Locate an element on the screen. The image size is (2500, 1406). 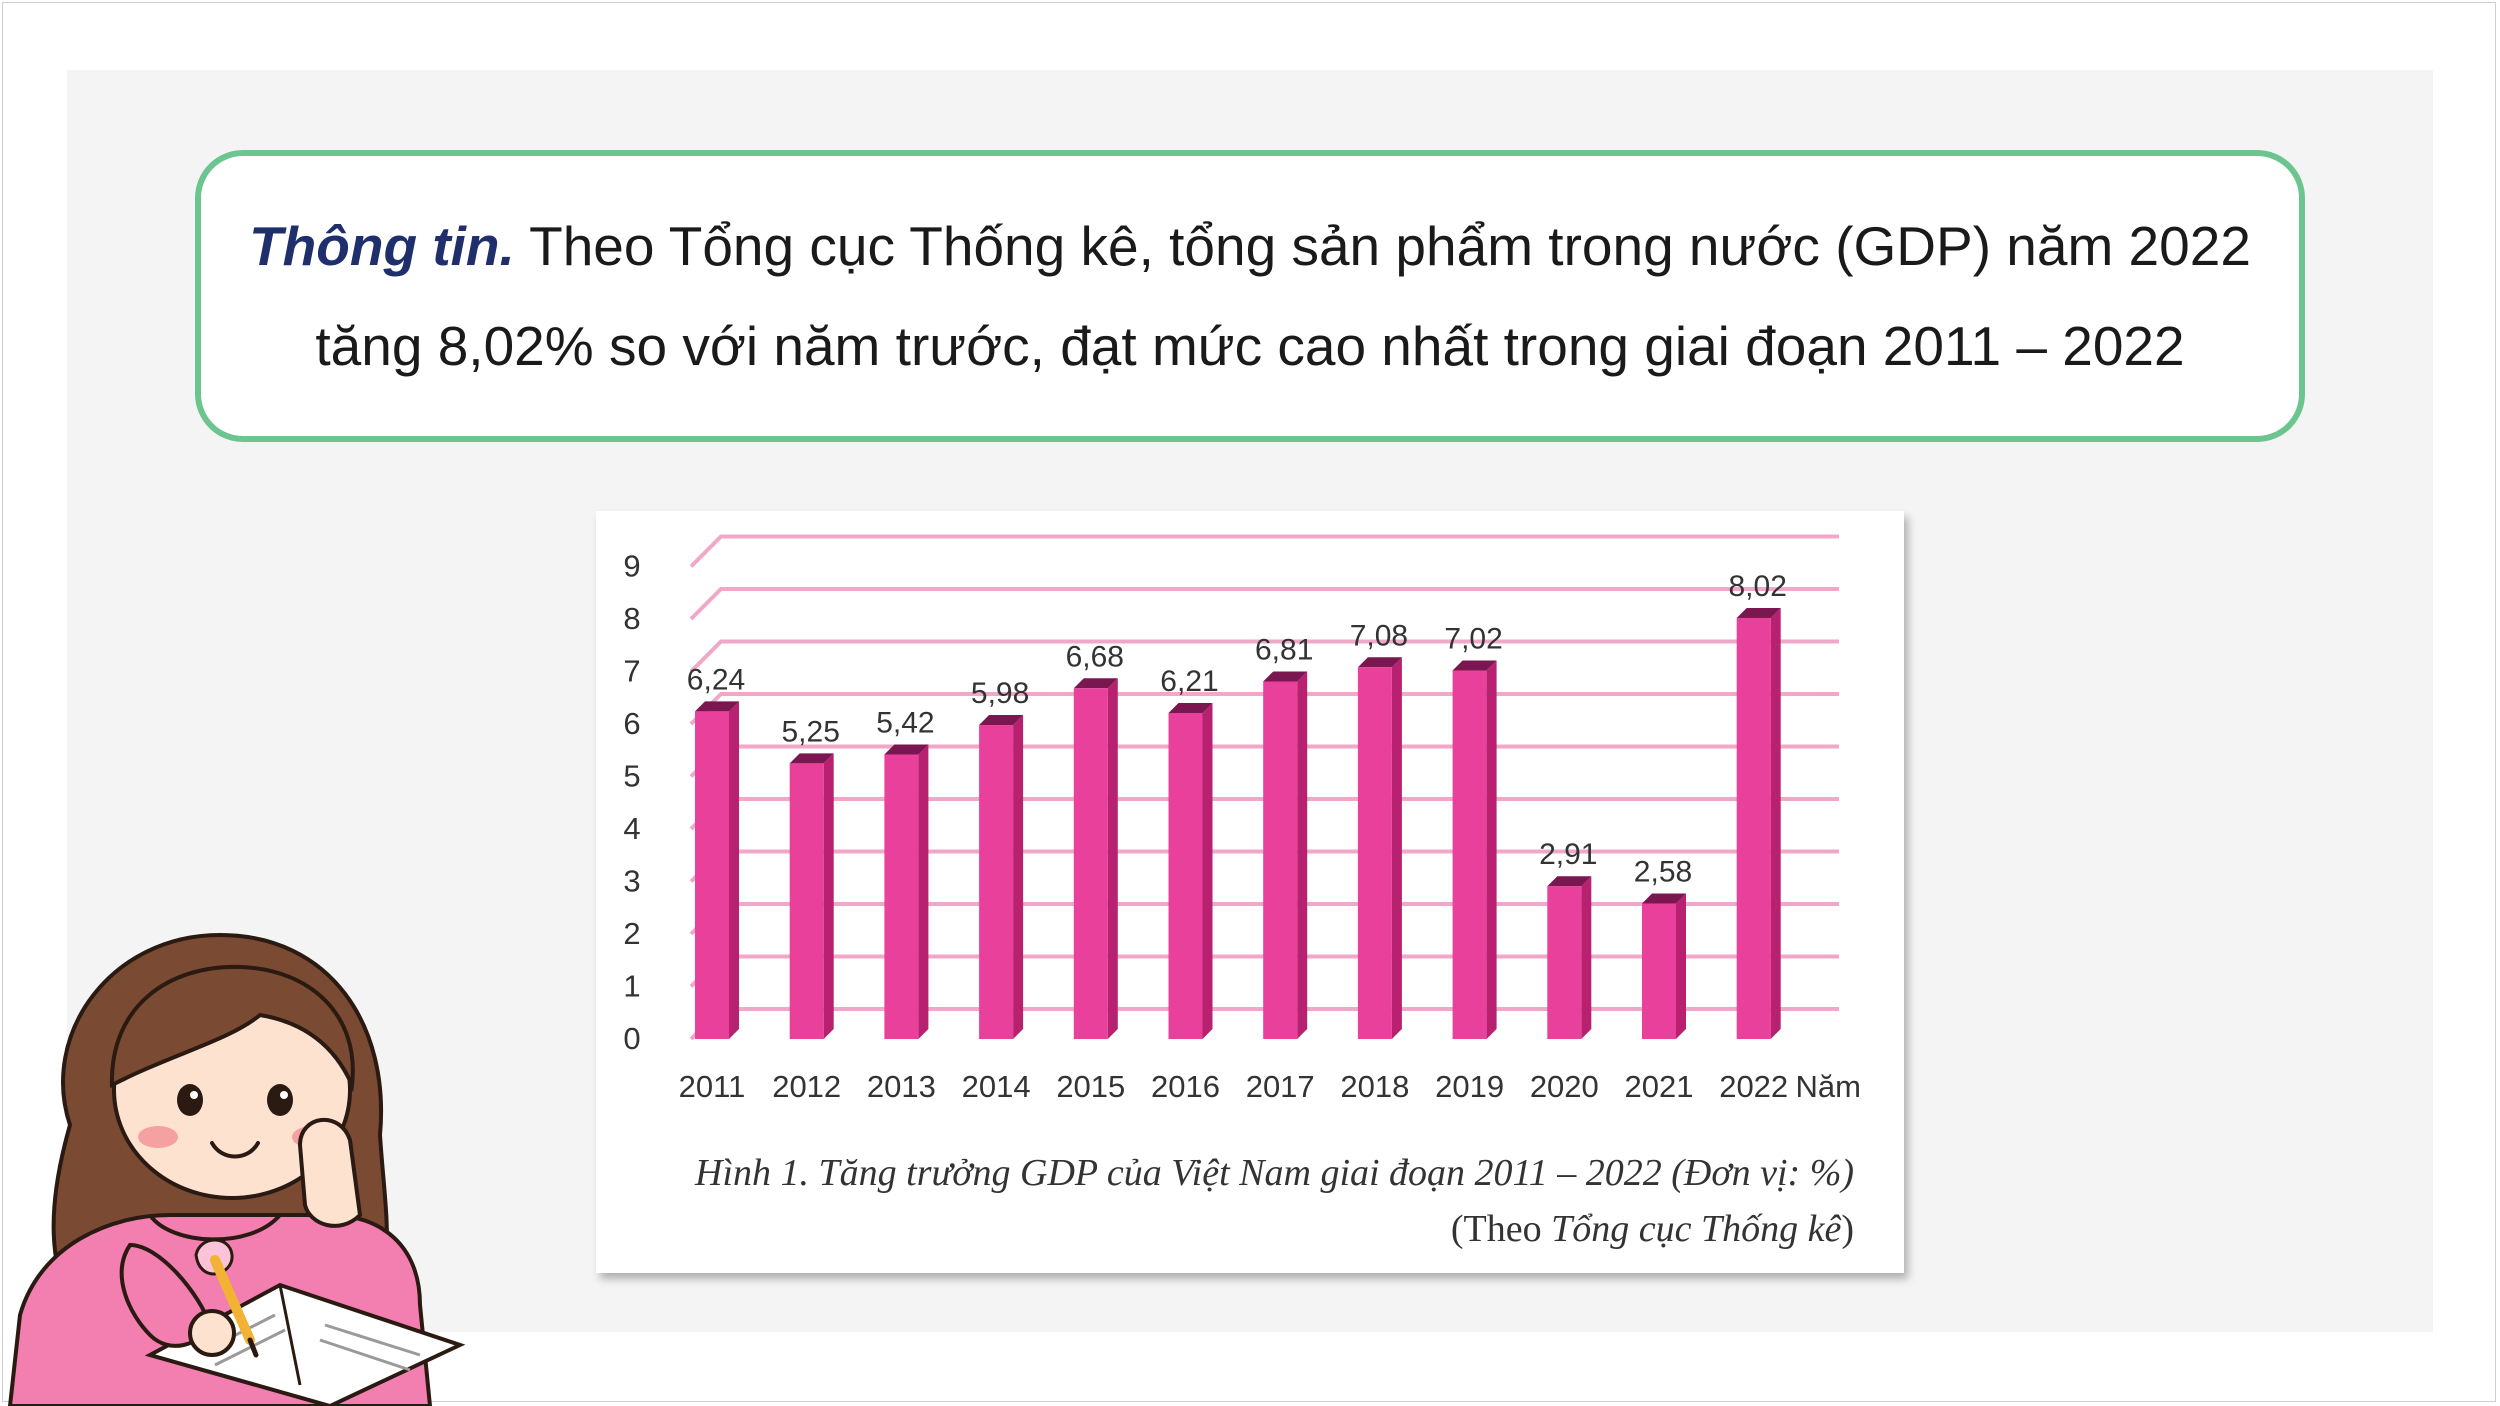
figure-source: (Theo Tổng cục Thống kê) is located at coordinates (1225, 1229).